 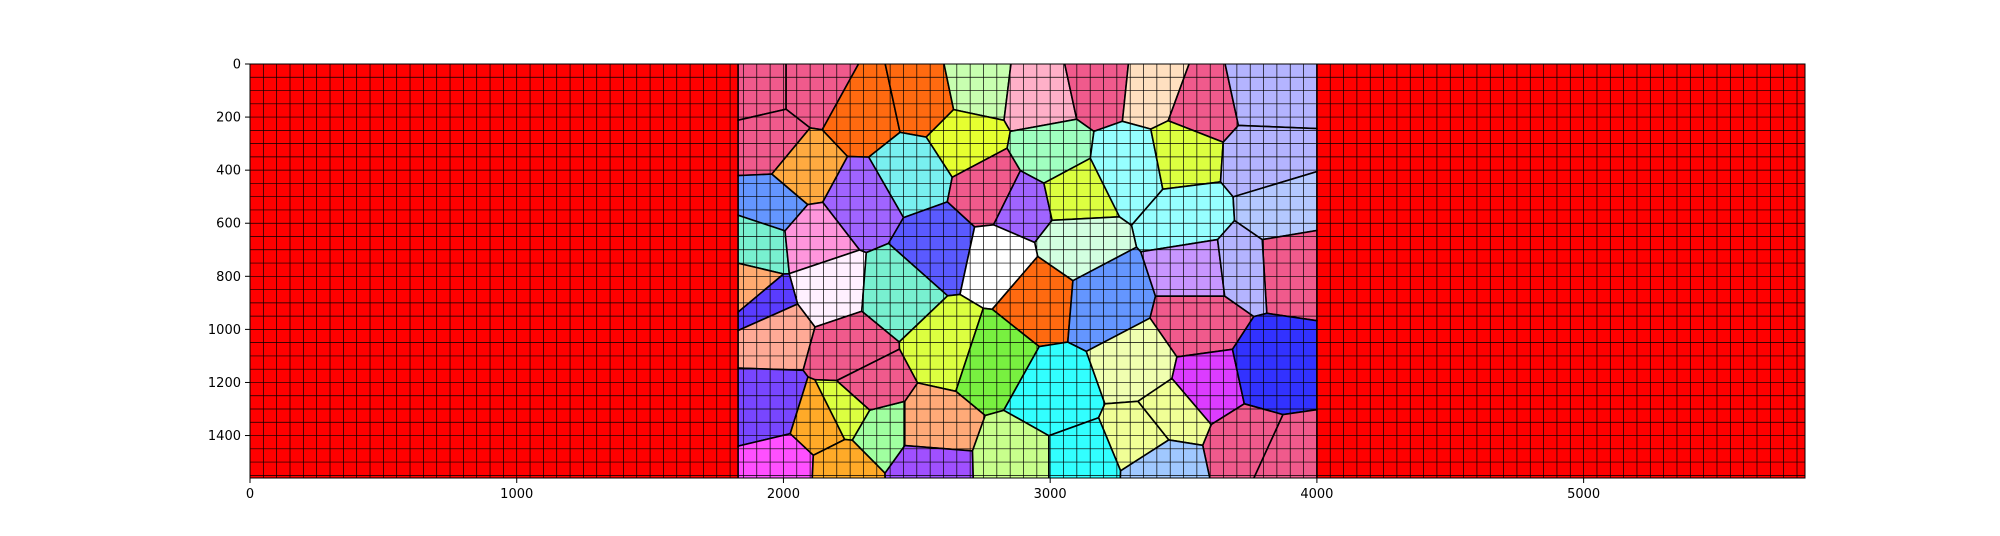 What do you see at coordinates (1316, 494) in the screenshot?
I see `x-tick-label: 4000` at bounding box center [1316, 494].